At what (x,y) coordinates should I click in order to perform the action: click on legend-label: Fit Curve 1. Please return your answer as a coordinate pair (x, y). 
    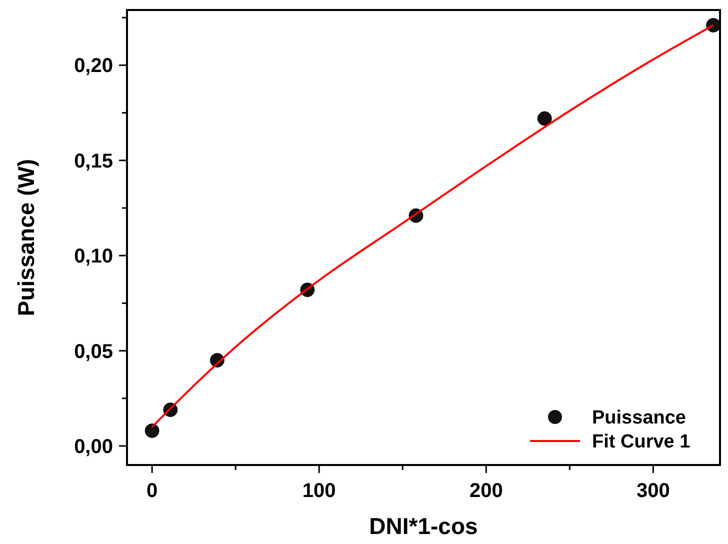
    Looking at the image, I should click on (641, 442).